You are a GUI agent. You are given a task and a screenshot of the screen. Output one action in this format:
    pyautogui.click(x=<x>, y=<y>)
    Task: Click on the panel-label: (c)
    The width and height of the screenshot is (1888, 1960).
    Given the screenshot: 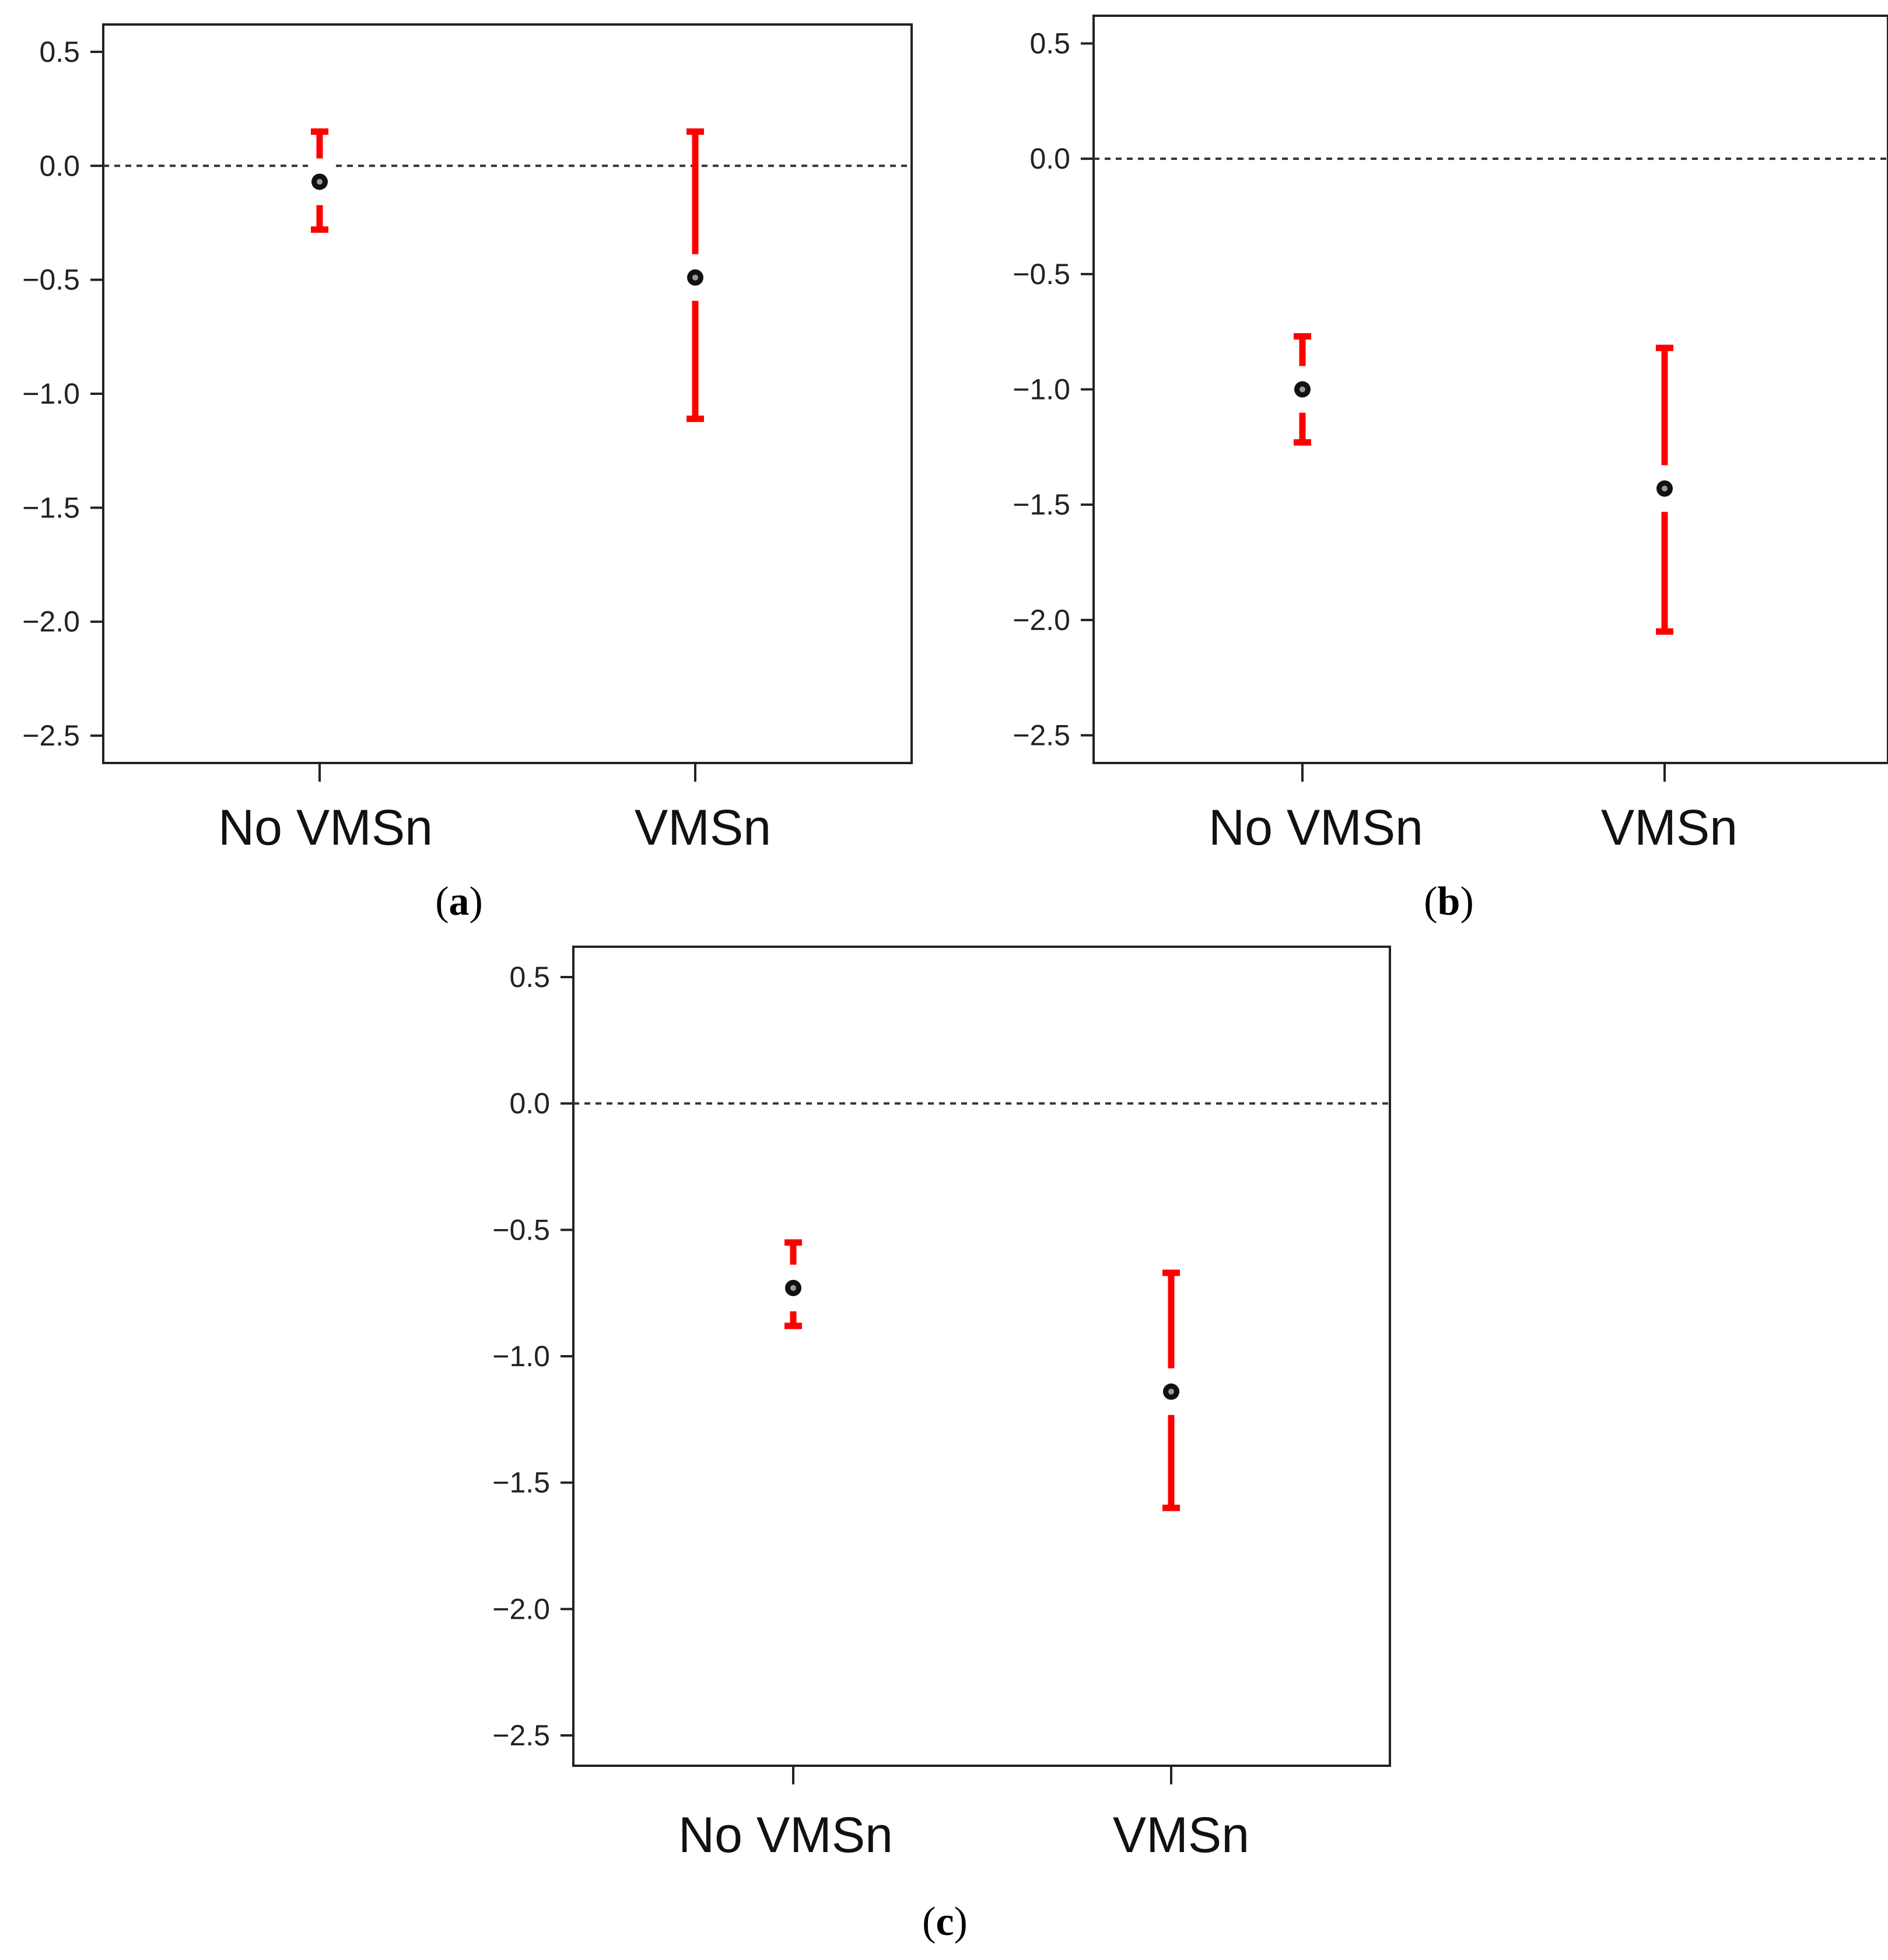 What is the action you would take?
    pyautogui.click(x=945, y=1922)
    